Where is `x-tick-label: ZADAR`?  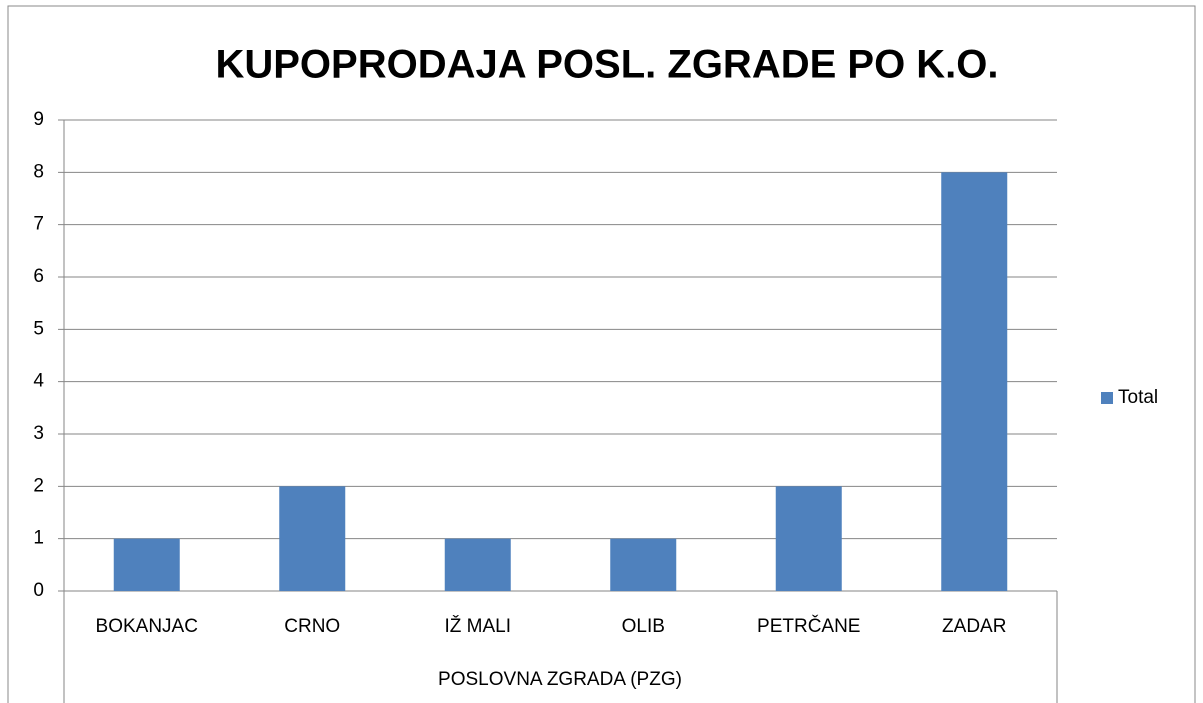 x-tick-label: ZADAR is located at coordinates (974, 626).